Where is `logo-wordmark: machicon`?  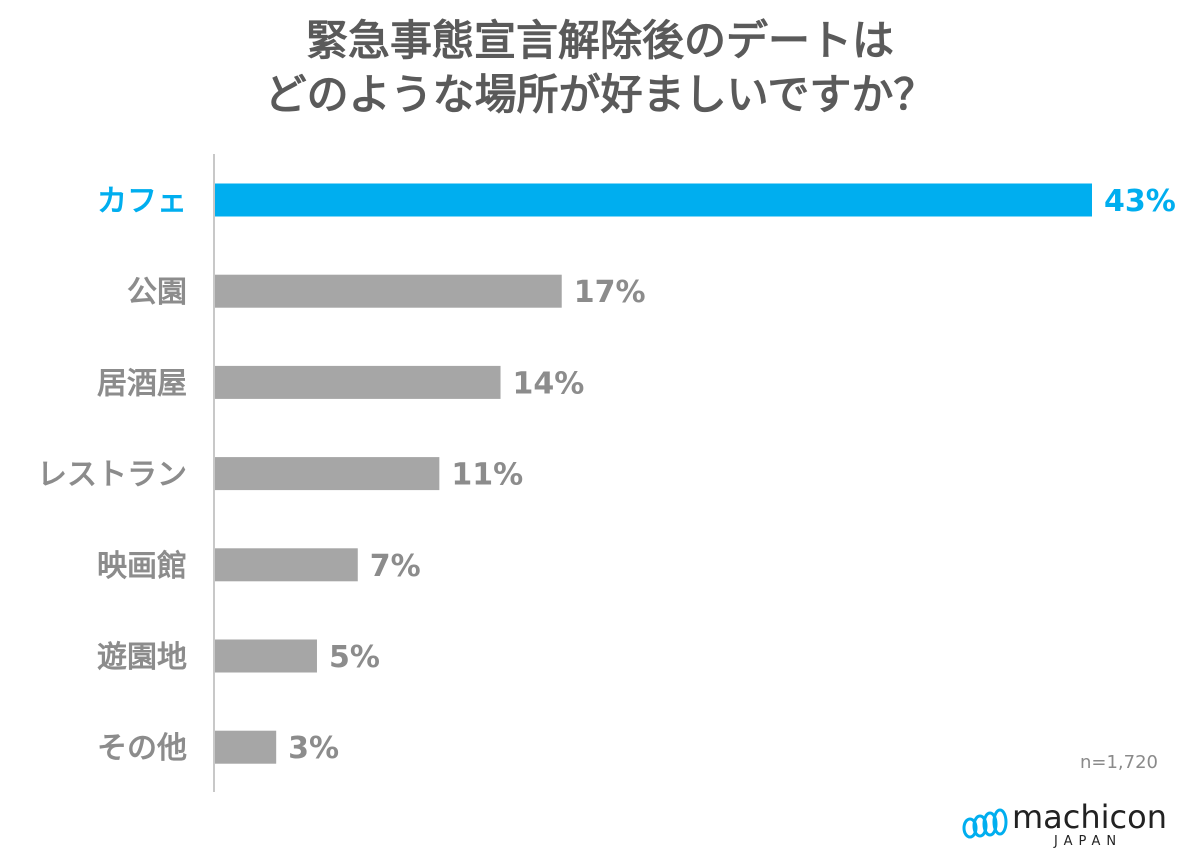
logo-wordmark: machicon is located at coordinates (1089, 817).